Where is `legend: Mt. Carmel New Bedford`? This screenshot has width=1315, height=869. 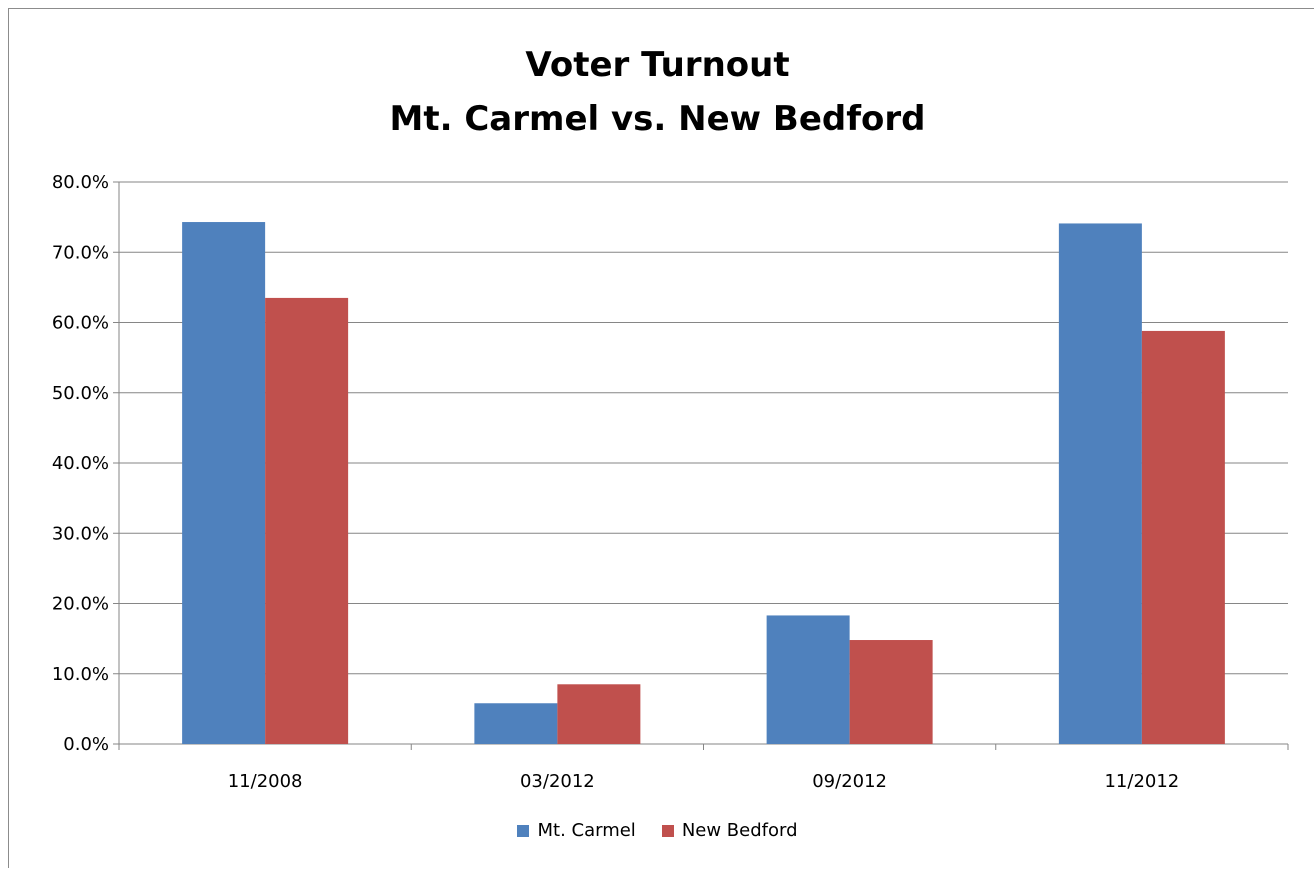
legend: Mt. Carmel New Bedford is located at coordinates (657, 830).